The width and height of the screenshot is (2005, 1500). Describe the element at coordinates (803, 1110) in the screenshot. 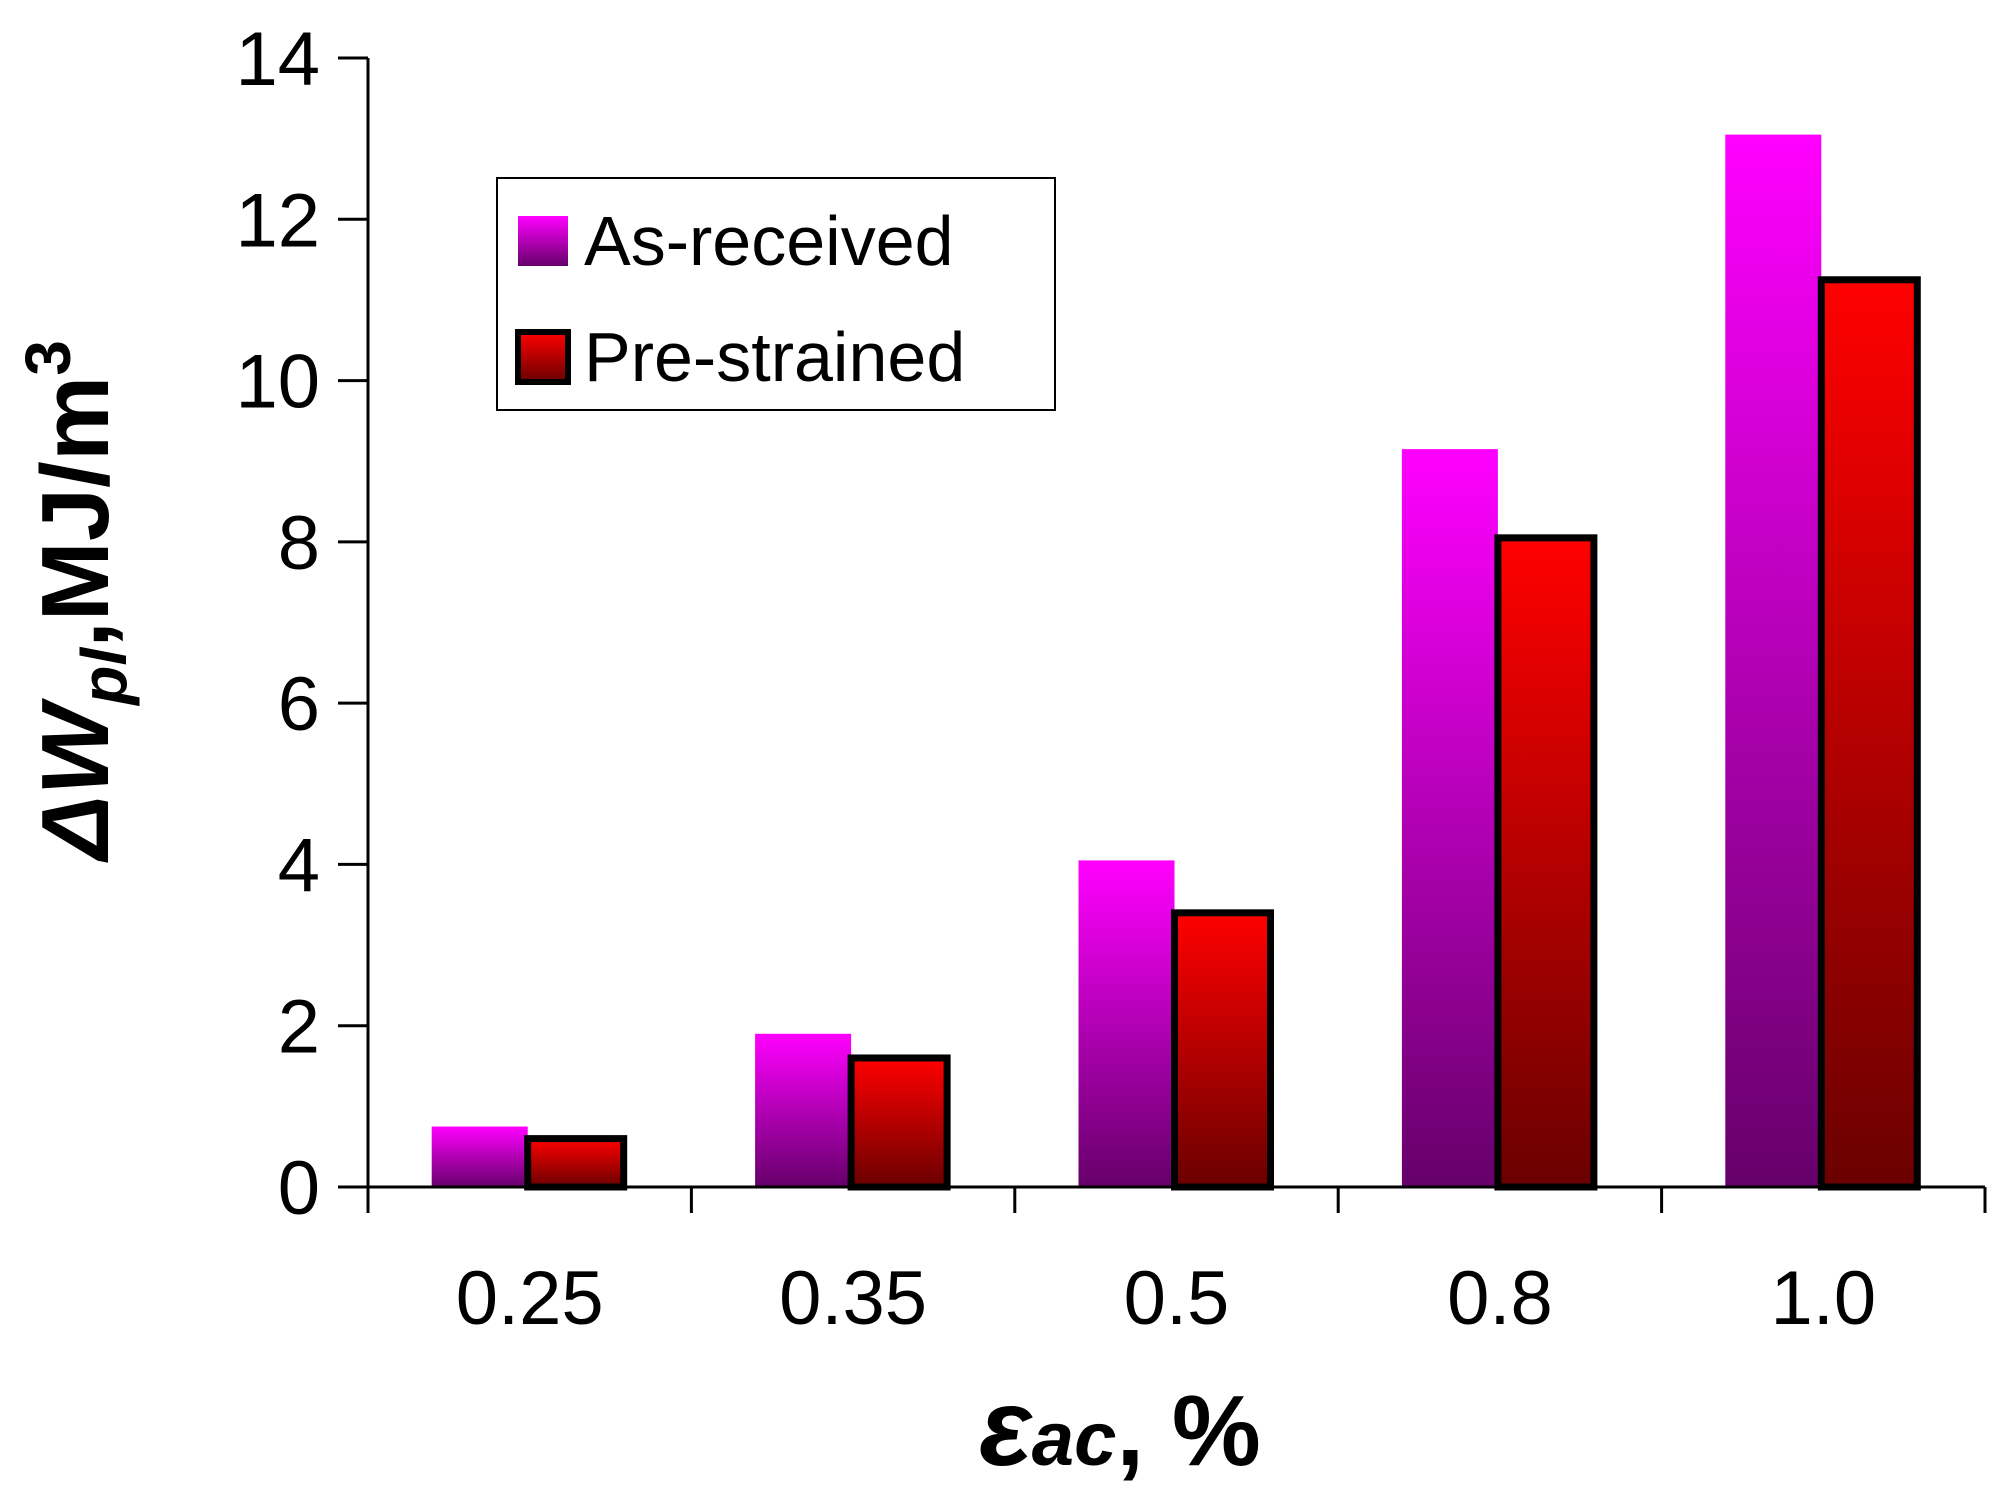

I see `bar-as-received-0.35` at that location.